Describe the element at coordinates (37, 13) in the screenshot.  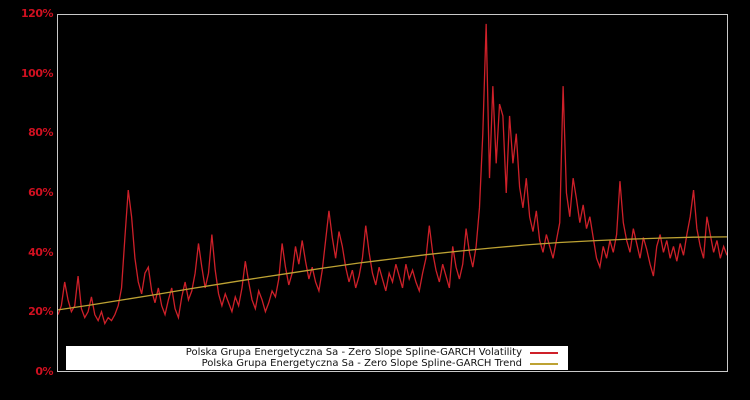
I see `y-tick-label-120: 120%` at that location.